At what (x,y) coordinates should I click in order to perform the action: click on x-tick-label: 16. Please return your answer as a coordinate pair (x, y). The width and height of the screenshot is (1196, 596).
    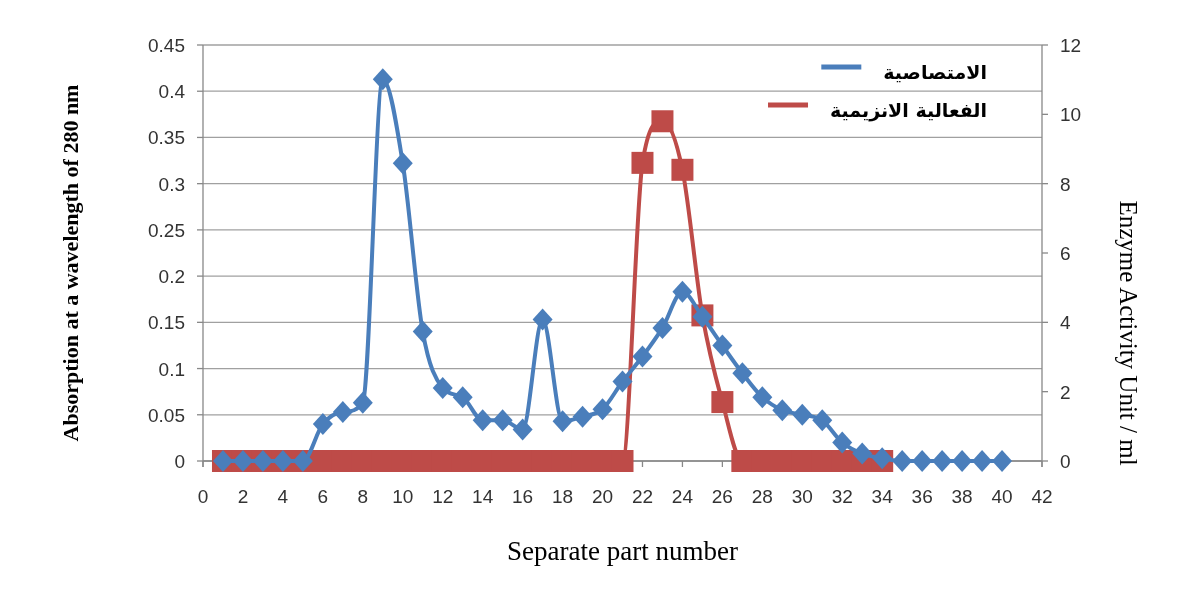
    Looking at the image, I should click on (523, 496).